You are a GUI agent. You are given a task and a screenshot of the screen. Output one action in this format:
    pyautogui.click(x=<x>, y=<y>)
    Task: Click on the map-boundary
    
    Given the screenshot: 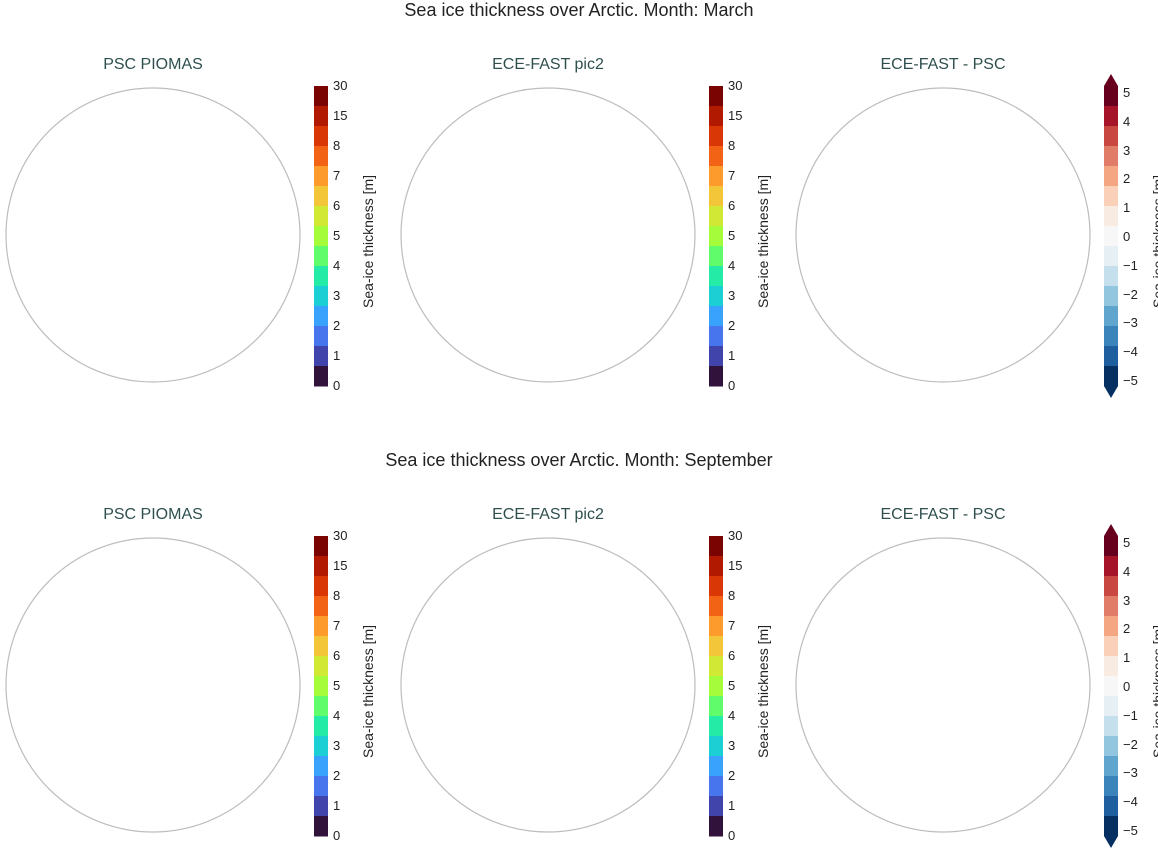 What is the action you would take?
    pyautogui.click(x=153, y=235)
    